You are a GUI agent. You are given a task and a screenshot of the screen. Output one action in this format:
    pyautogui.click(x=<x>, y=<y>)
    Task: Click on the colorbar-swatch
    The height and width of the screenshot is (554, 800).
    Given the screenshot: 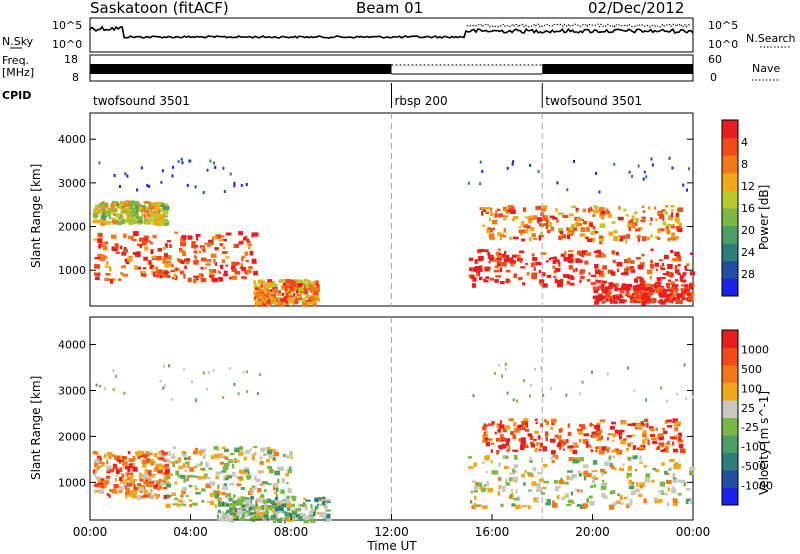 What is the action you would take?
    pyautogui.click(x=730, y=287)
    